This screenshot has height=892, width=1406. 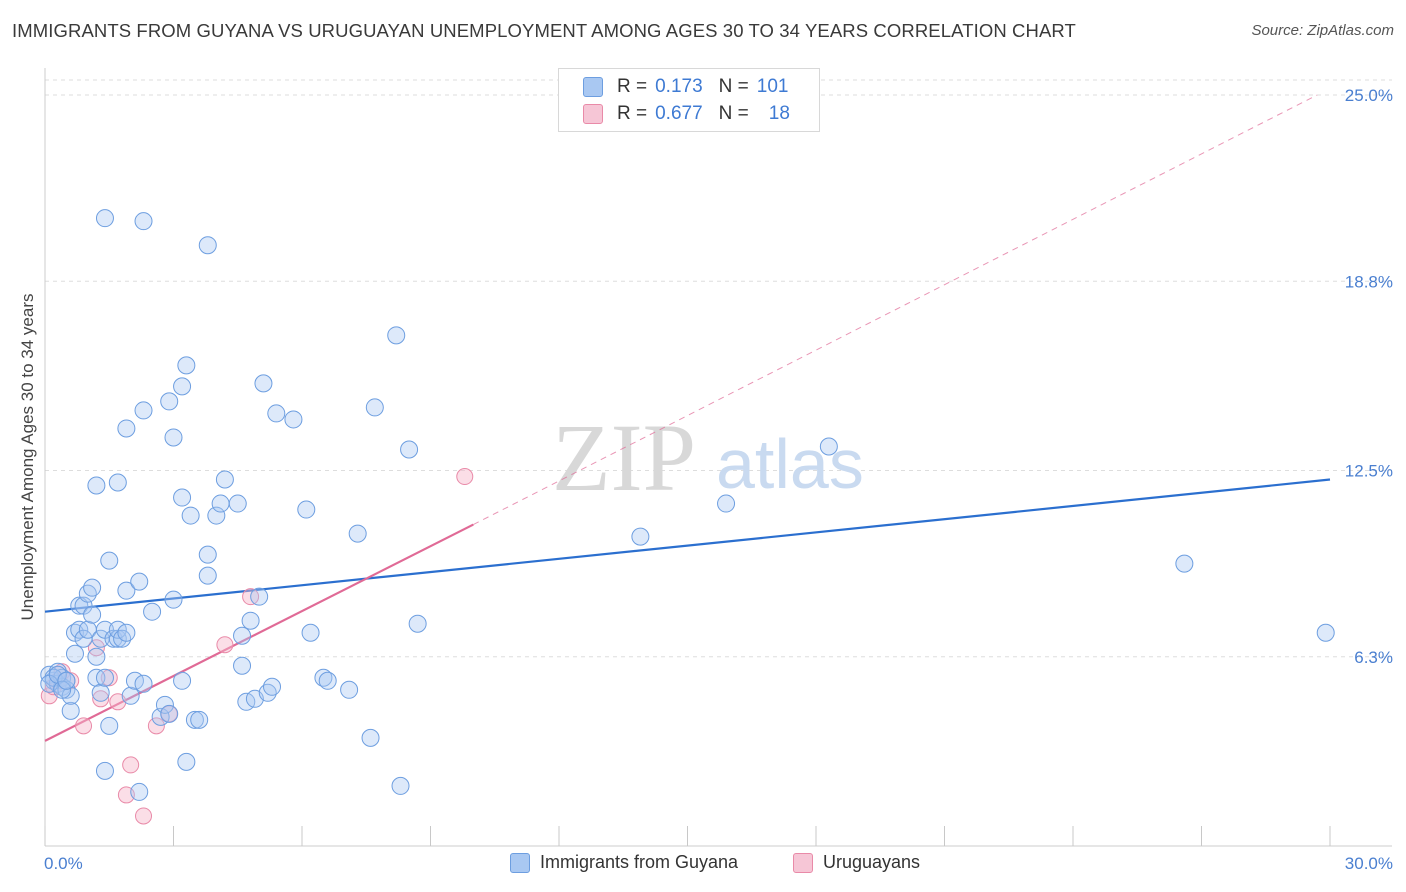 What do you see at coordinates (687, 545) in the screenshot?
I see `guyana-trendline` at bounding box center [687, 545].